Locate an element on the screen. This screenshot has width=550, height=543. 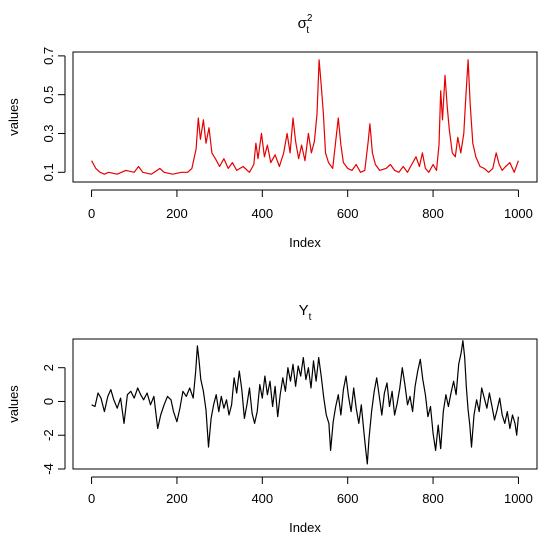
chart2-x-tick-label: 0 is located at coordinates (91, 498).